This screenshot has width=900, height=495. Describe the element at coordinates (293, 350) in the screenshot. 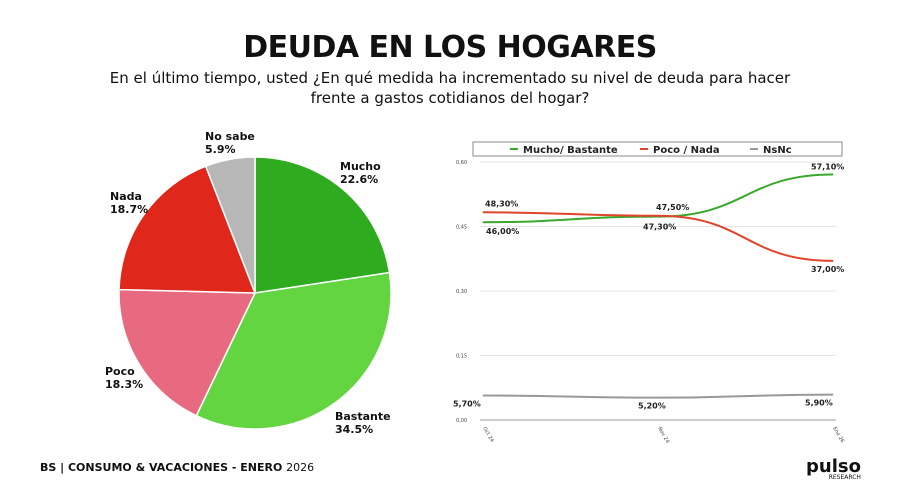

I see `pie-slice-bastante` at that location.